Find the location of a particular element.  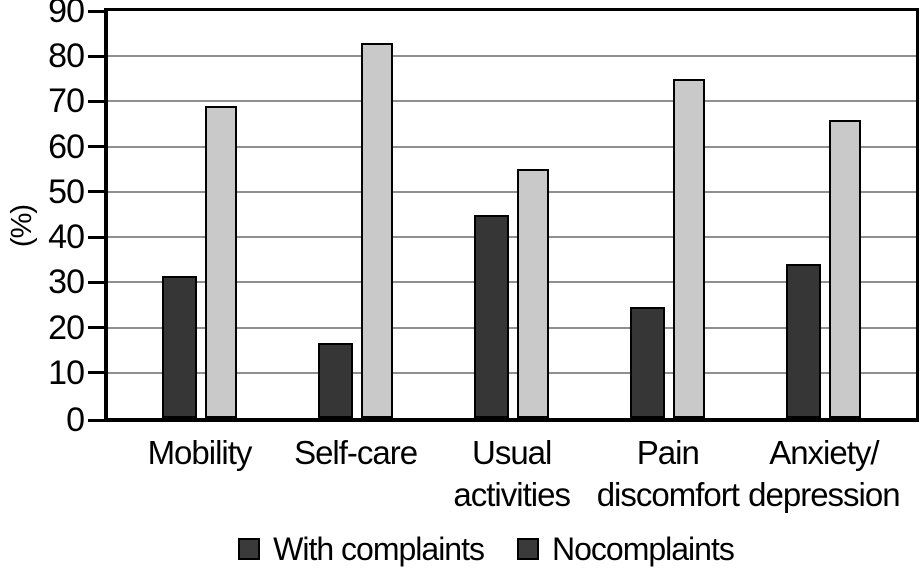

x-category-label: Self-care is located at coordinates (356, 452).